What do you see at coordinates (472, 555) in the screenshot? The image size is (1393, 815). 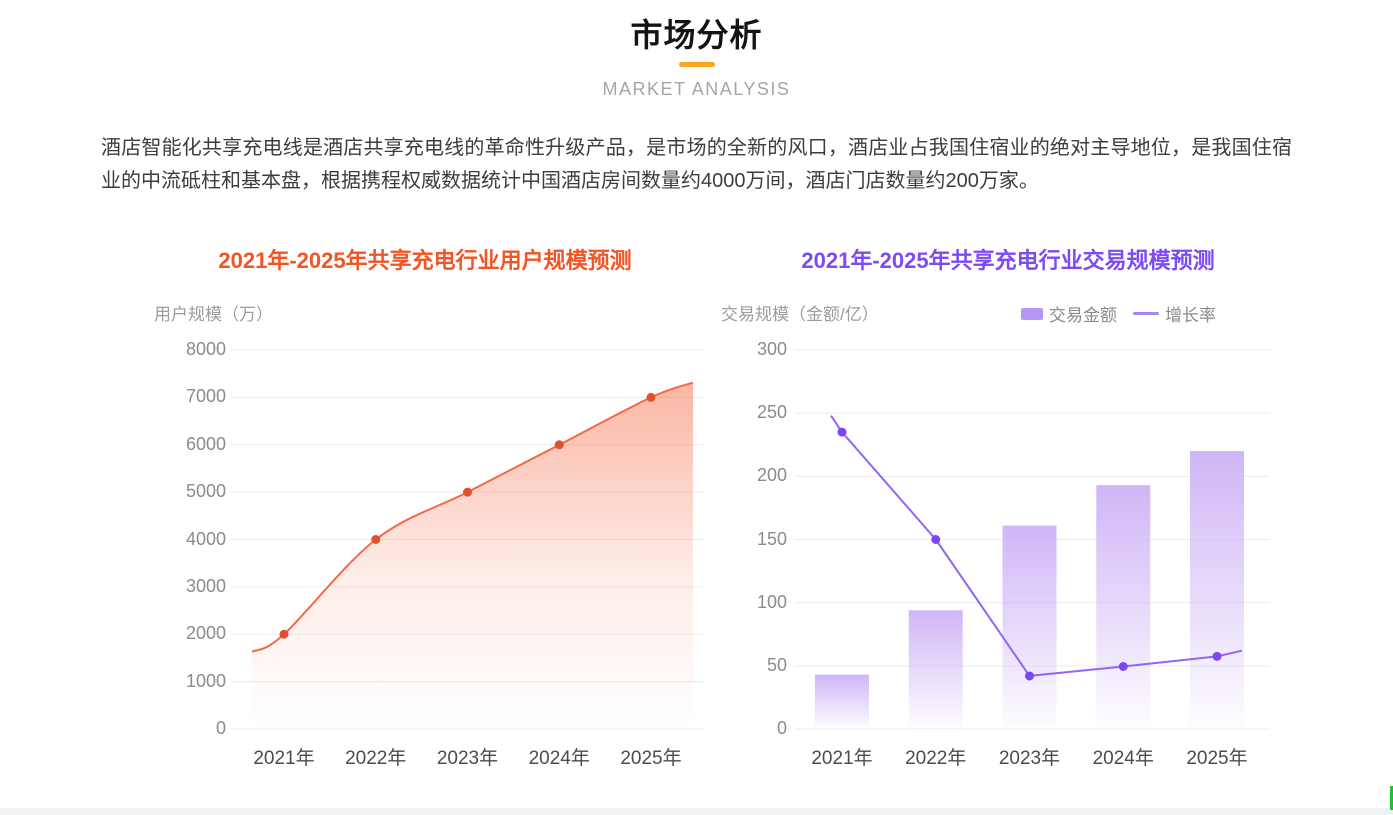 I see `user-scale-area-fill` at bounding box center [472, 555].